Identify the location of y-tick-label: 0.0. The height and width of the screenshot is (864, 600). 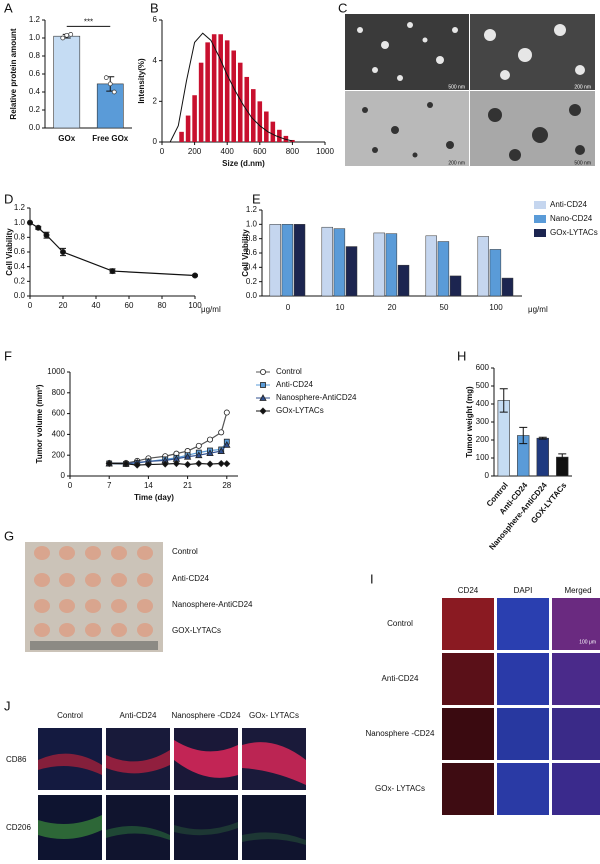
(252, 295).